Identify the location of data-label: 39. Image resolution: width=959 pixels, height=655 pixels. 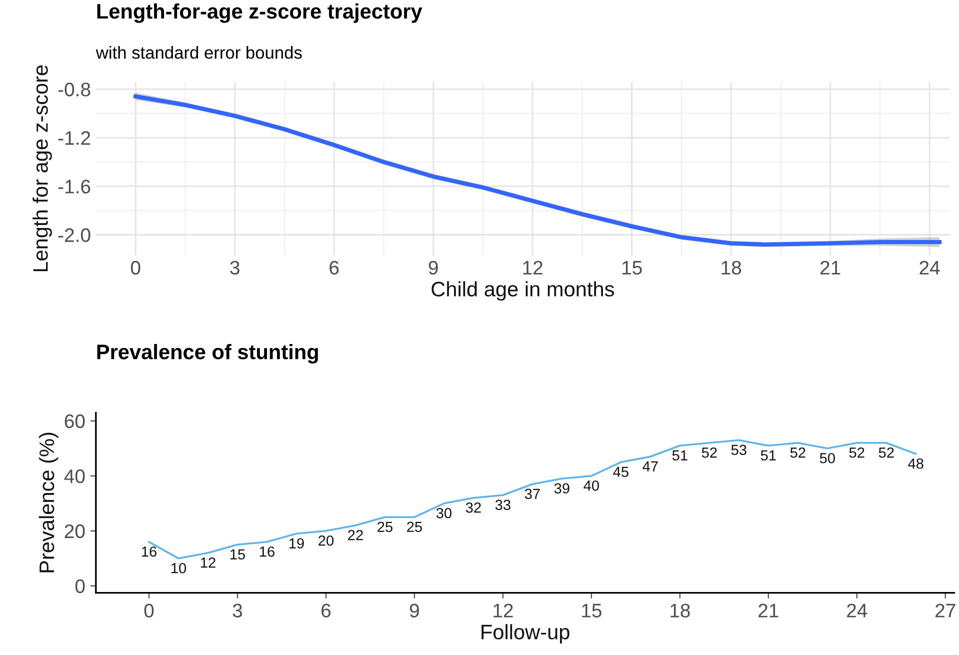
(562, 488).